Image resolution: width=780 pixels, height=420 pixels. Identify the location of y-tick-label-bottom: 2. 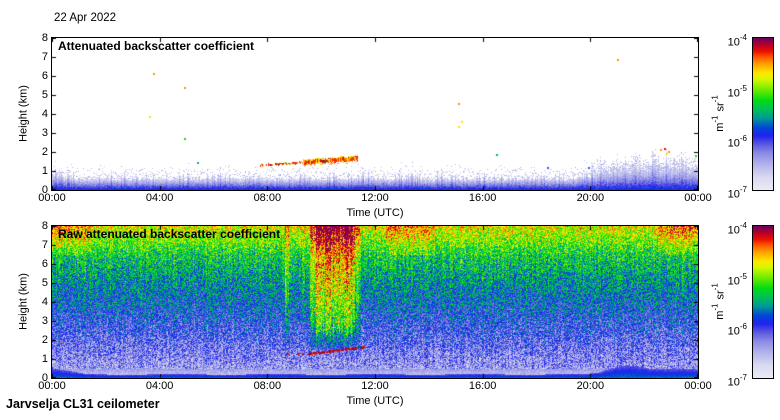
(44, 340).